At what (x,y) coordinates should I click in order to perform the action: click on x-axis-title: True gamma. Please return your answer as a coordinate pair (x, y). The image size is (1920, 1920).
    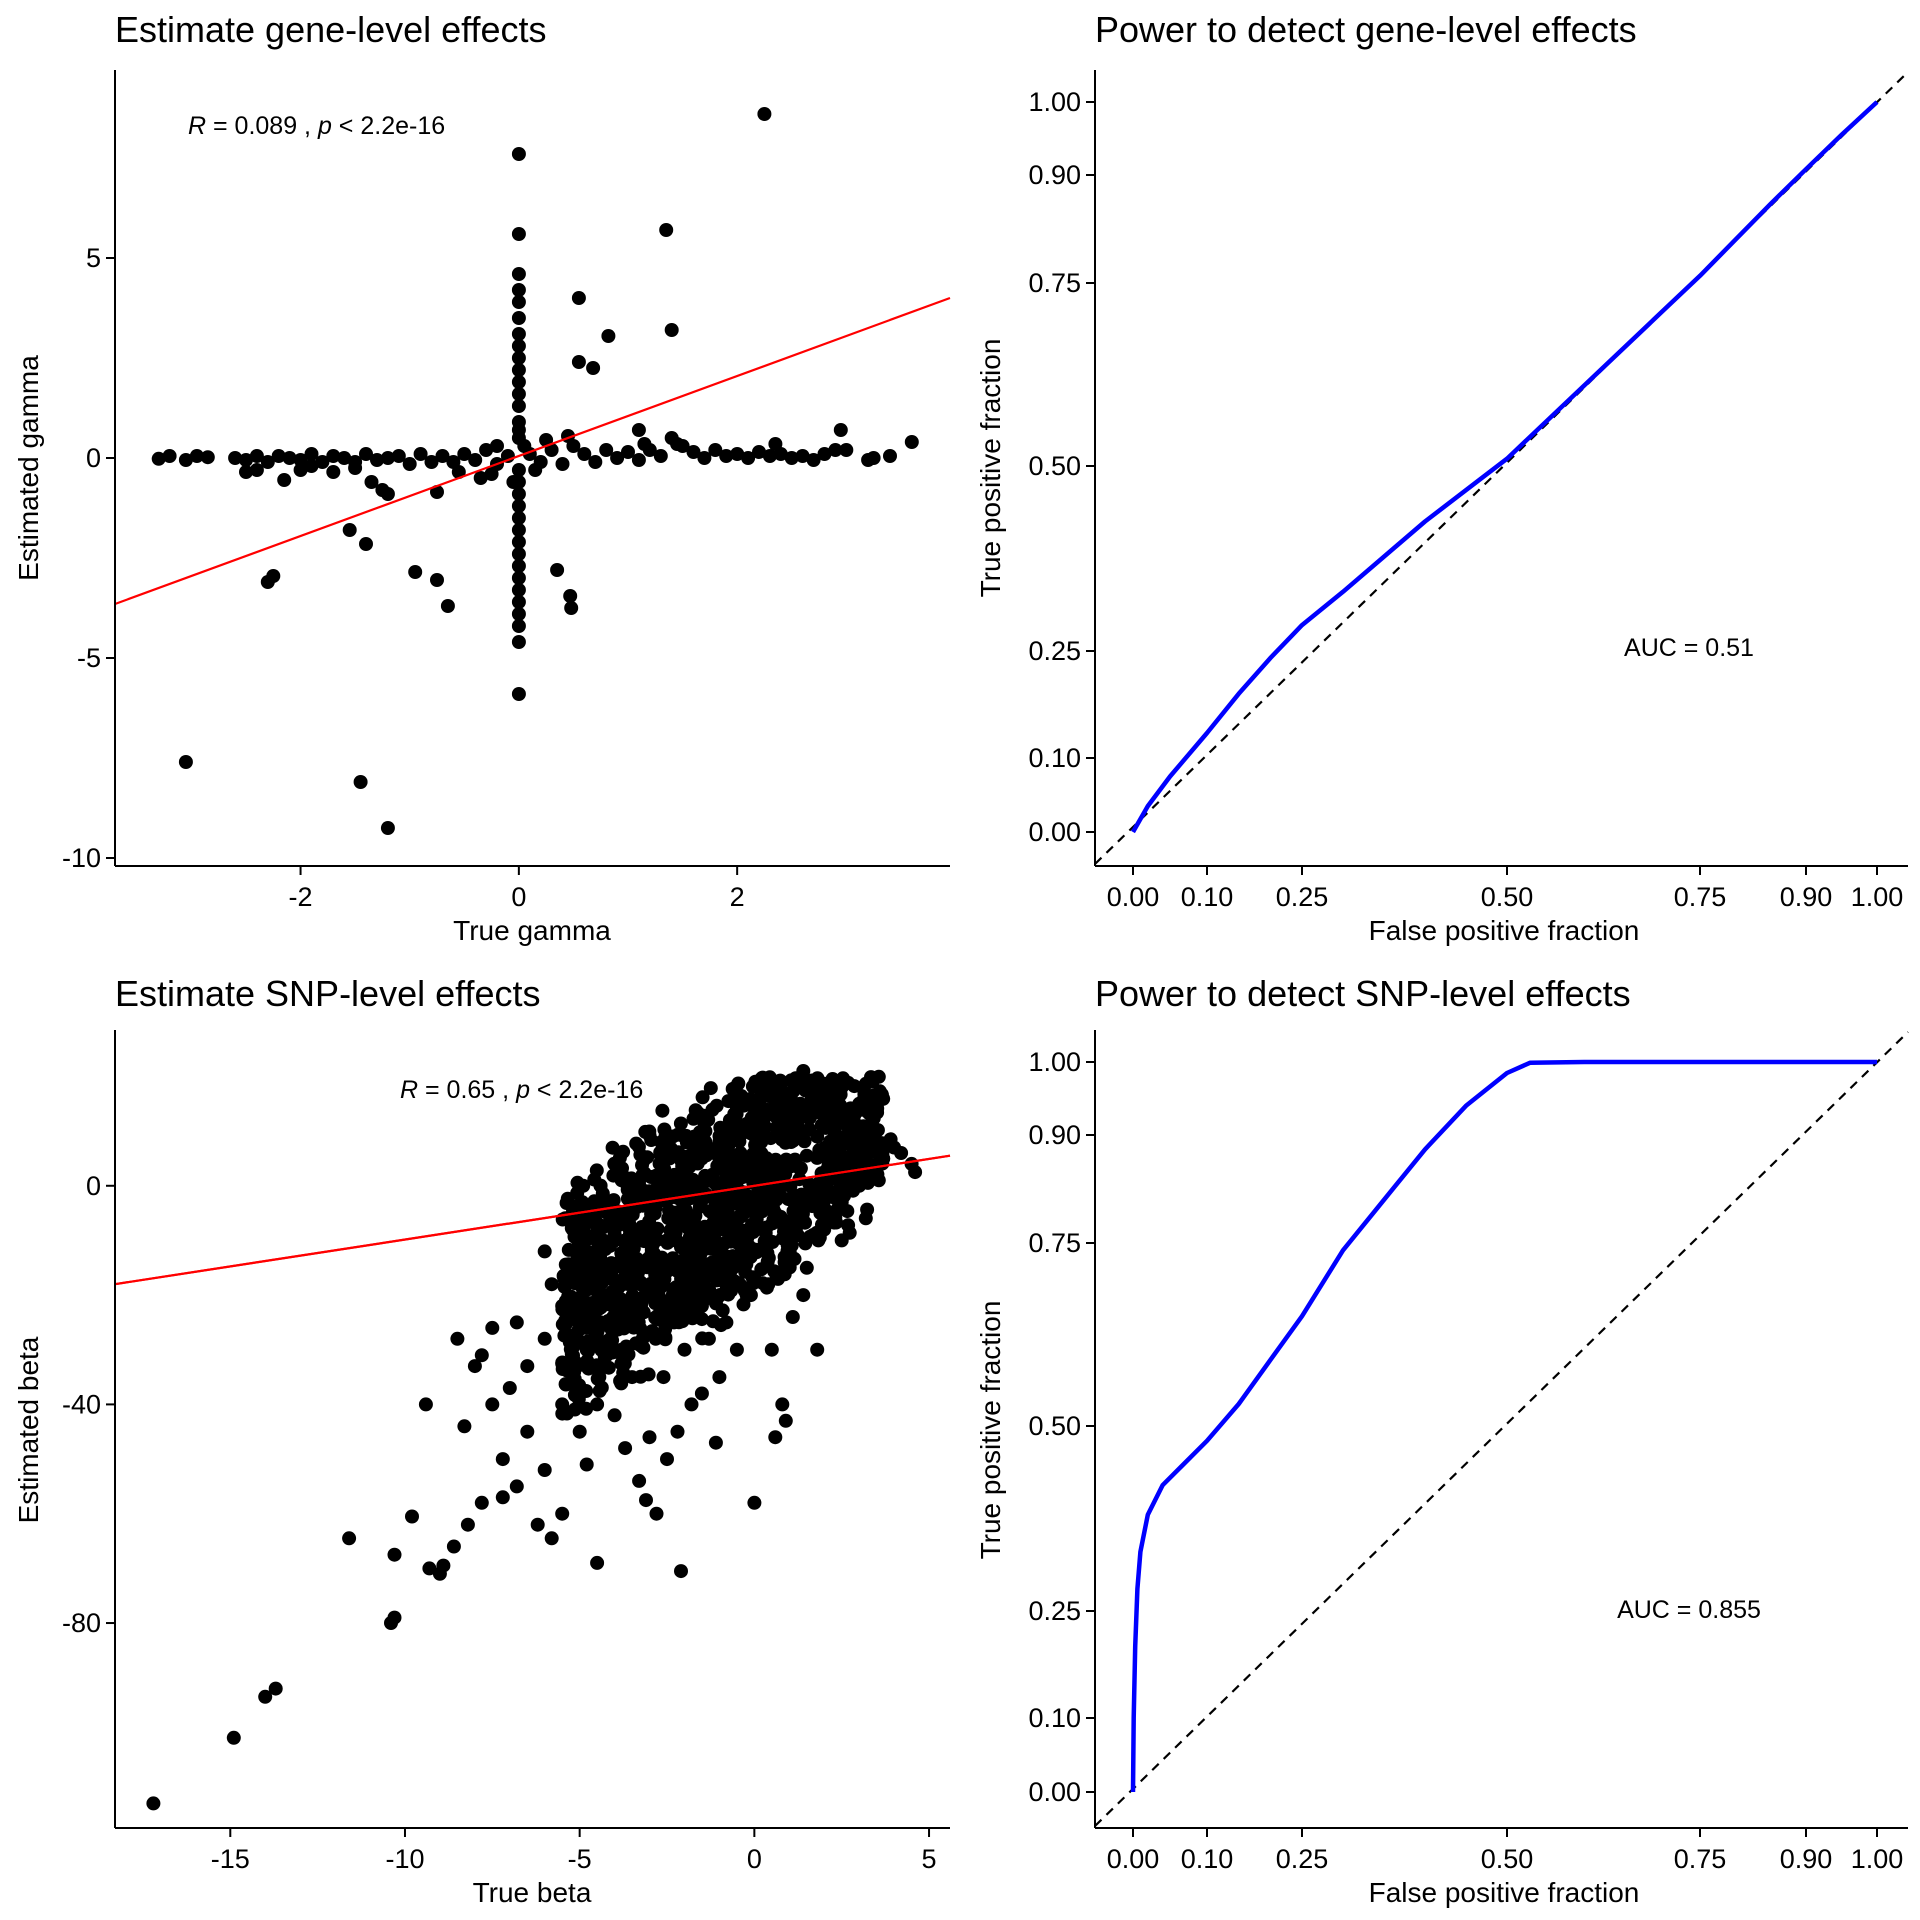
    Looking at the image, I should click on (532, 930).